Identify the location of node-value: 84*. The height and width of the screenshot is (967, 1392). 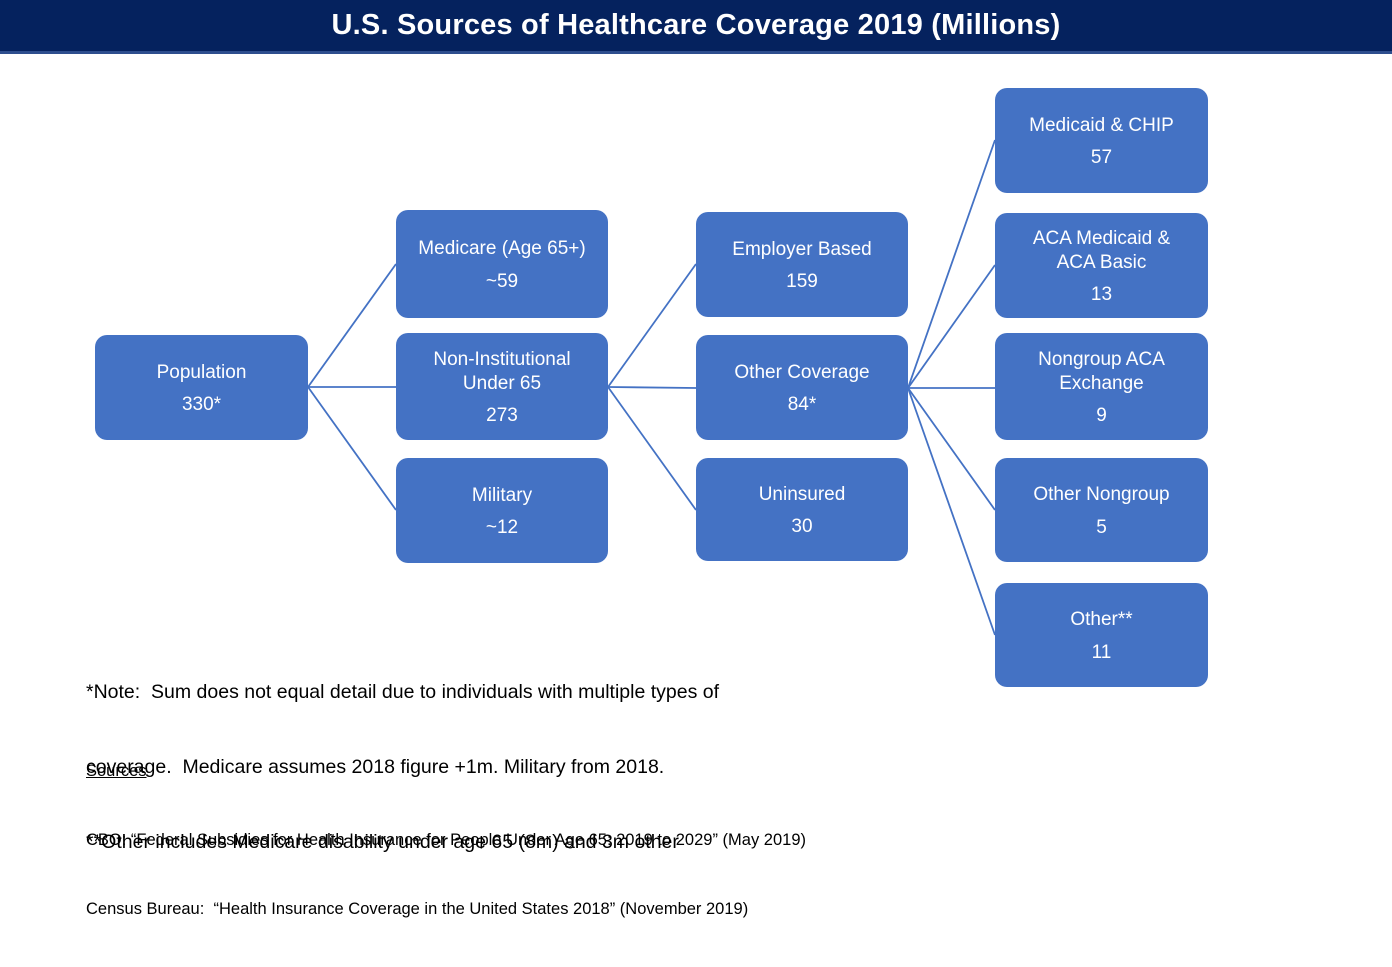
(802, 405).